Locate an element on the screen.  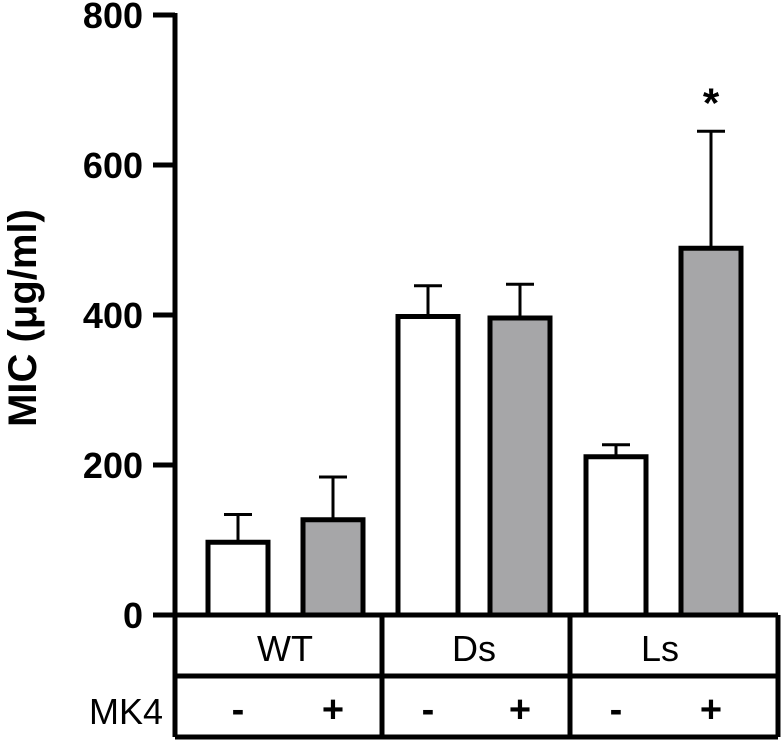
group-label-ds: Ds is located at coordinates (474, 648).